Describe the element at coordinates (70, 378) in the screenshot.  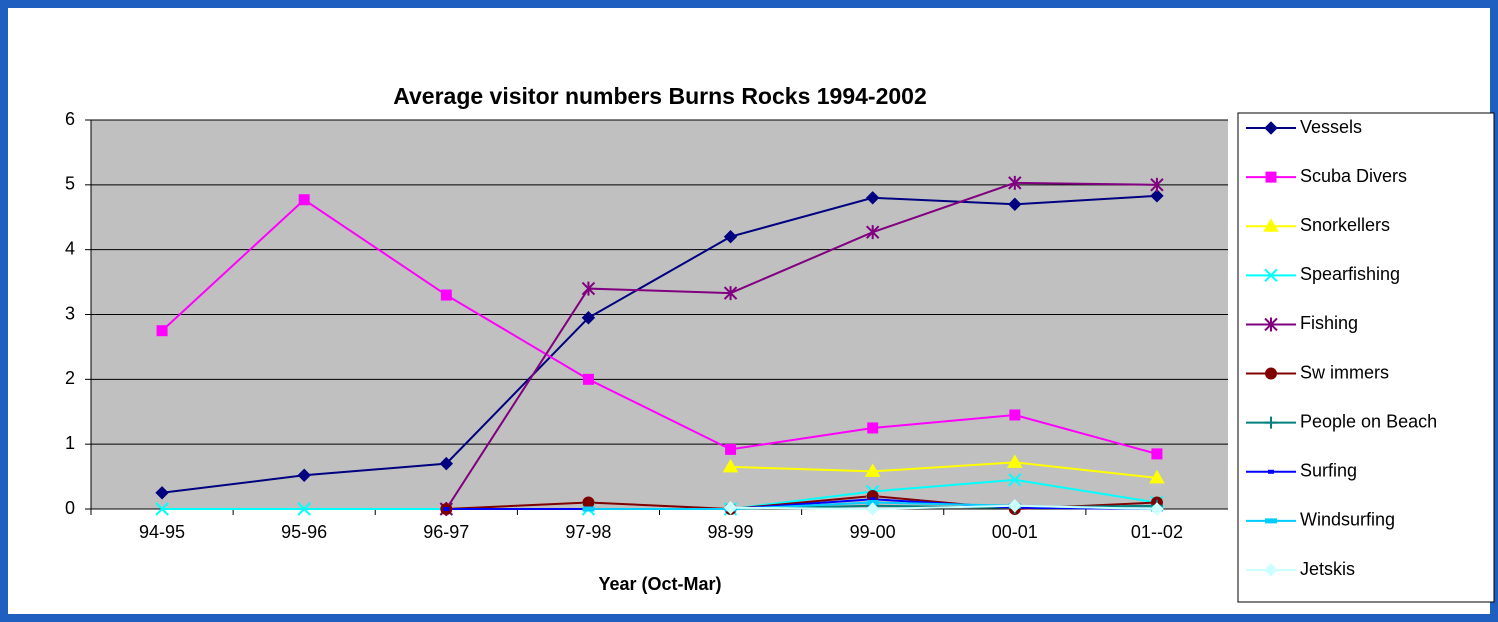
I see `y-tick-label: 2` at that location.